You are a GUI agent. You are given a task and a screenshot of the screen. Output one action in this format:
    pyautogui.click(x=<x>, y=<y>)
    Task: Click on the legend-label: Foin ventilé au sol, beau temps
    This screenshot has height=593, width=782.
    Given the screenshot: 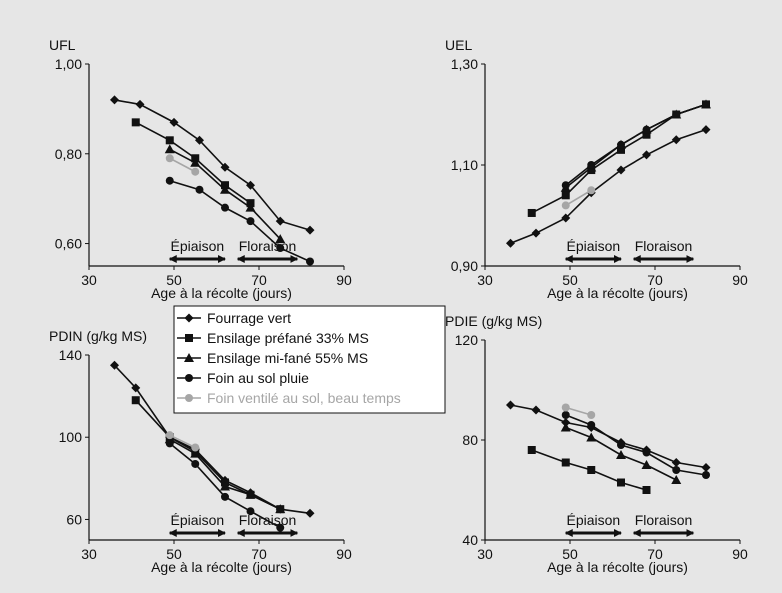 What is the action you would take?
    pyautogui.click(x=304, y=398)
    